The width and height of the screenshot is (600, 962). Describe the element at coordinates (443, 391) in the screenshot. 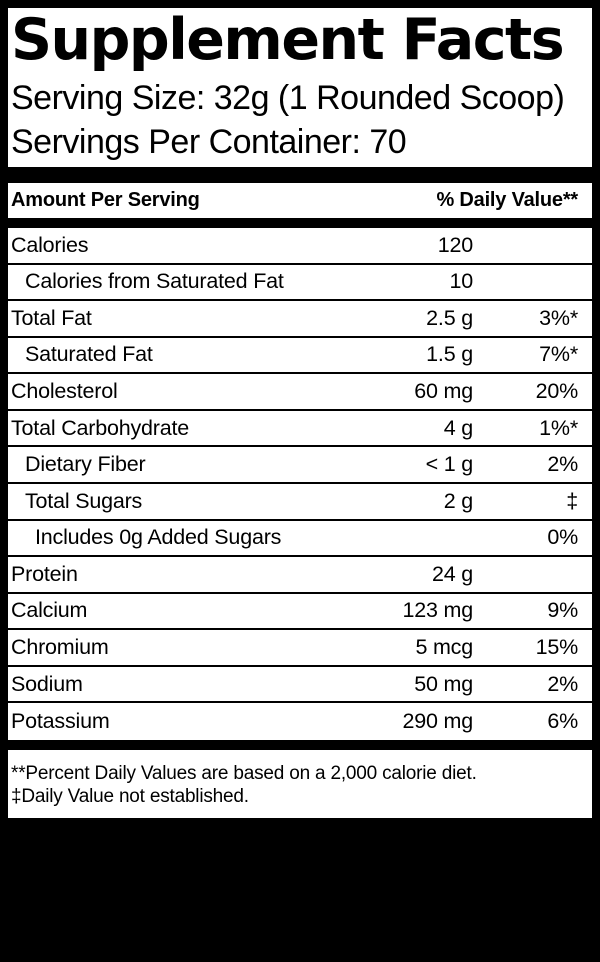

I see `nutrient-amount: 60 mg` at that location.